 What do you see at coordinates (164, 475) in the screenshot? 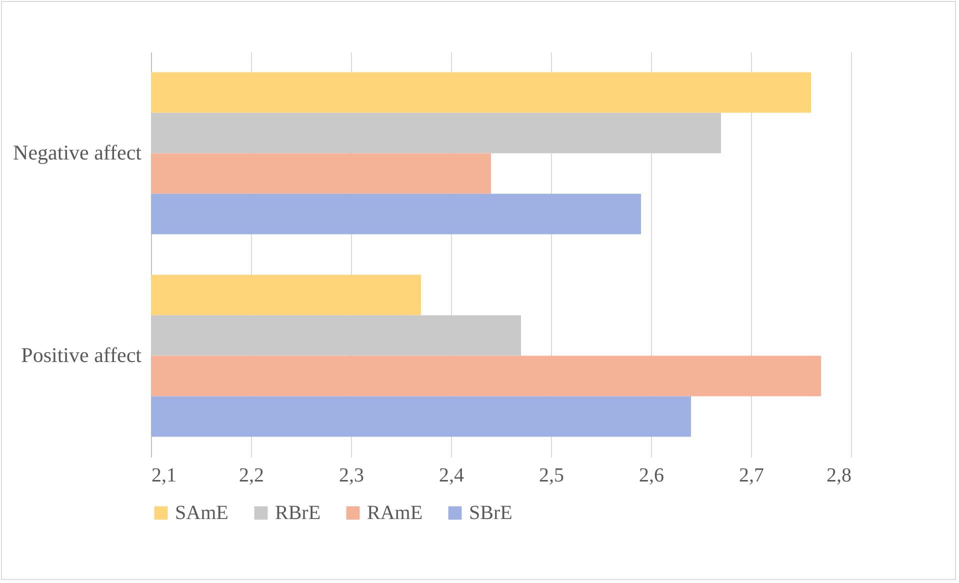
I see `x-tick-label: 2,1` at bounding box center [164, 475].